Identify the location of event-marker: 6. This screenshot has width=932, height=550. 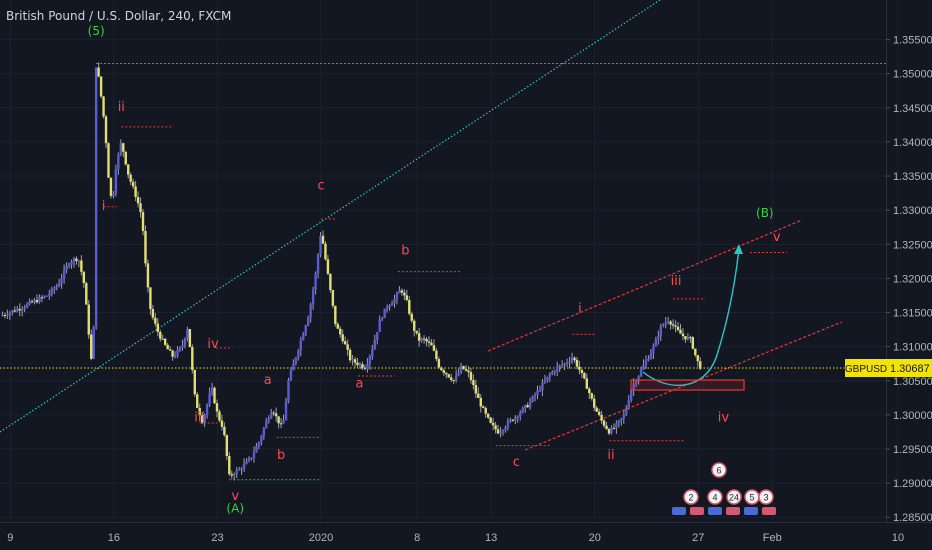
(719, 470).